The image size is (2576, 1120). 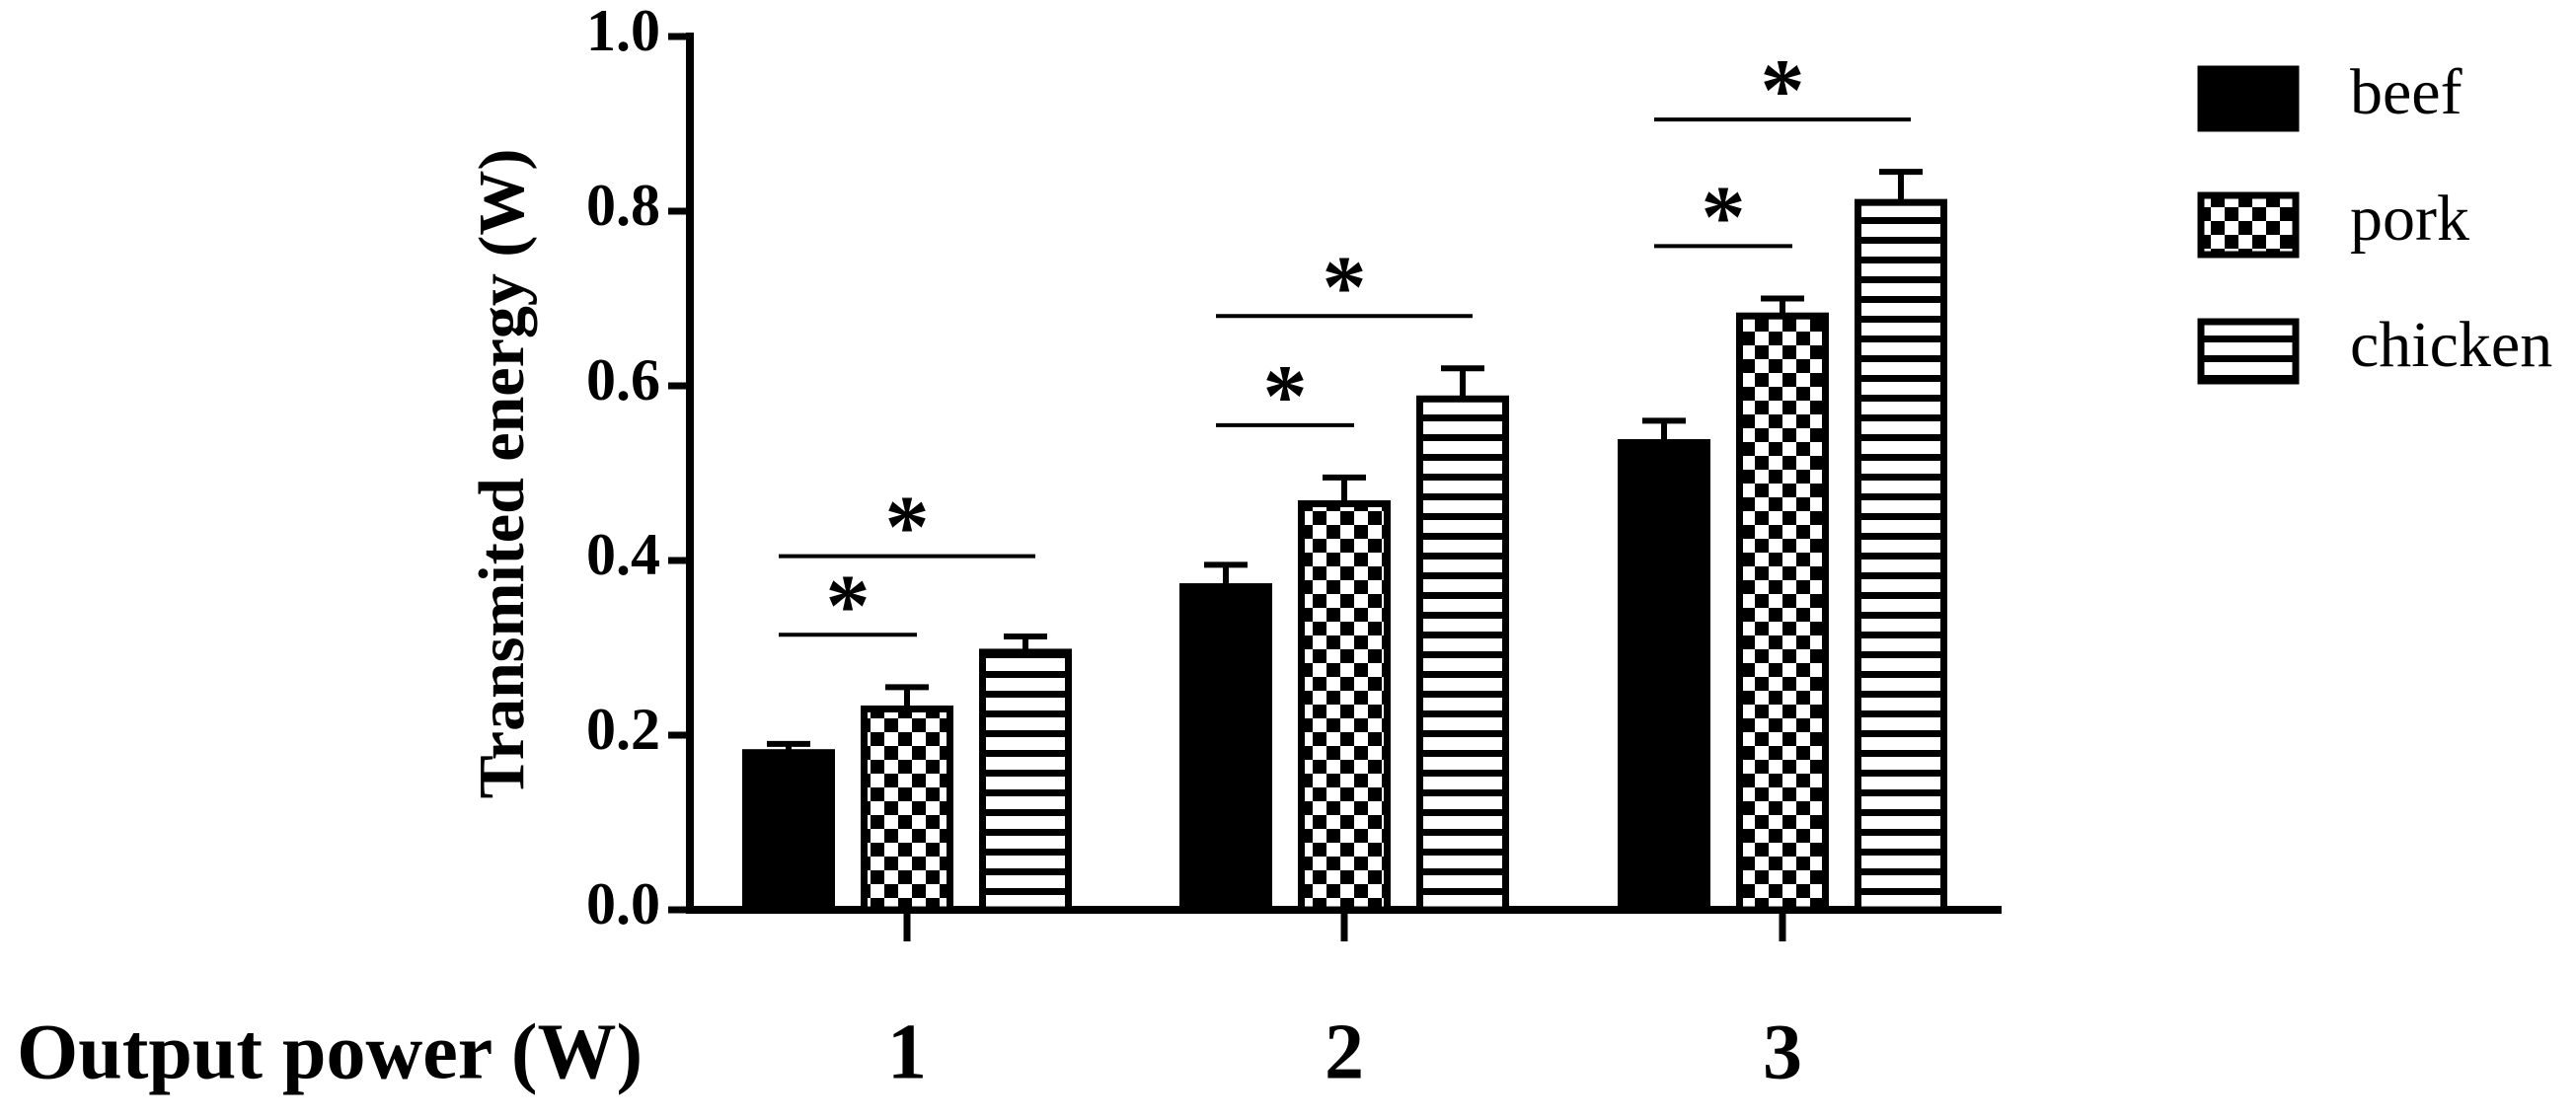 What do you see at coordinates (623, 32) in the screenshot?
I see `y-tick-label: 1.0` at bounding box center [623, 32].